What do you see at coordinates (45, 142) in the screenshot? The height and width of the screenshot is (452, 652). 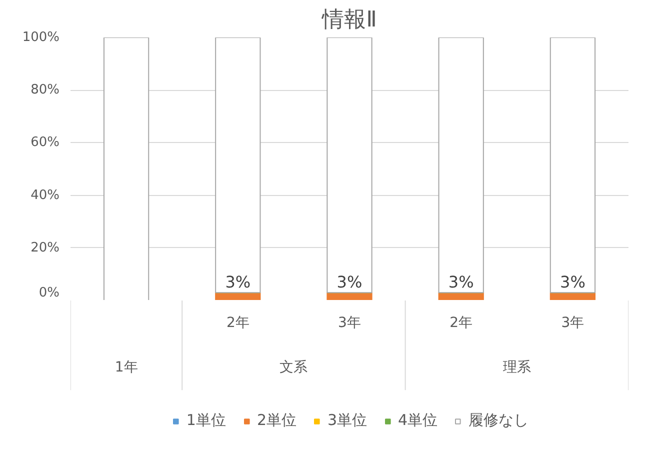 I see `y-tick-label: 60%` at bounding box center [45, 142].